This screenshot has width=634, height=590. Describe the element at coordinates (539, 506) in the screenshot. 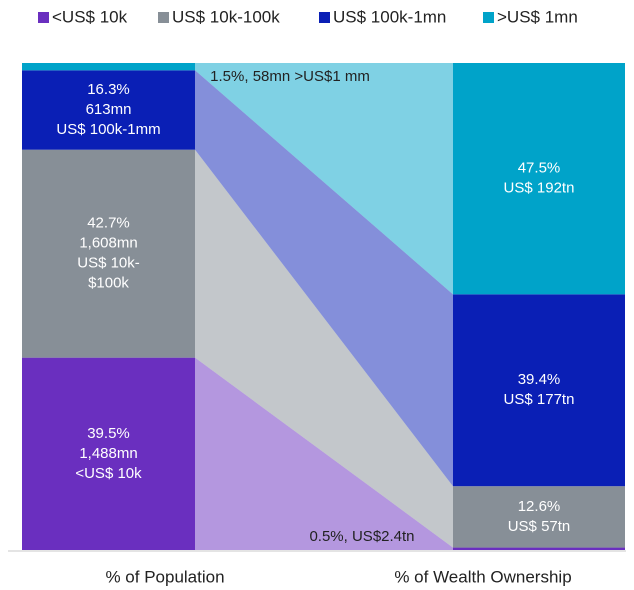

I see `data-label: 12.6%` at that location.